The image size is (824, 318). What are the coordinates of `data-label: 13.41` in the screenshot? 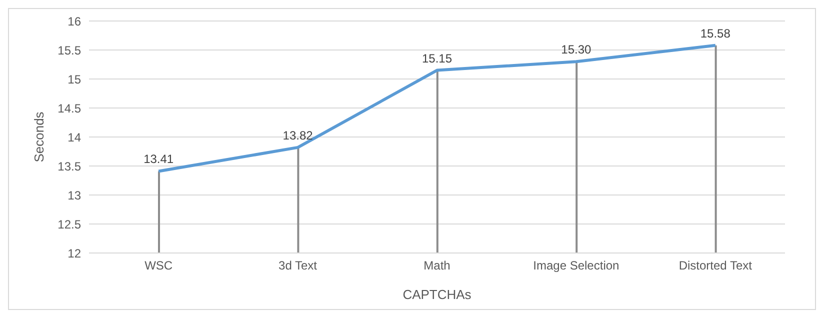 It's located at (159, 159).